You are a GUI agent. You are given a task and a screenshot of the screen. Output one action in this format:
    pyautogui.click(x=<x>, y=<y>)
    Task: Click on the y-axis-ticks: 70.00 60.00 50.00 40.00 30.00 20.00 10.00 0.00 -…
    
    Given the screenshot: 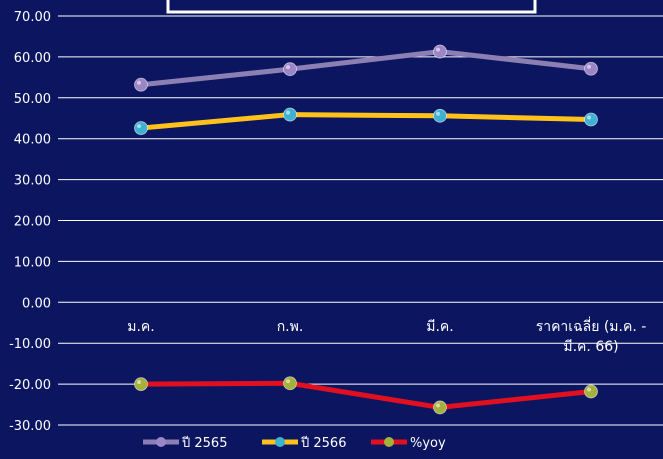 What is the action you would take?
    pyautogui.click(x=30, y=222)
    